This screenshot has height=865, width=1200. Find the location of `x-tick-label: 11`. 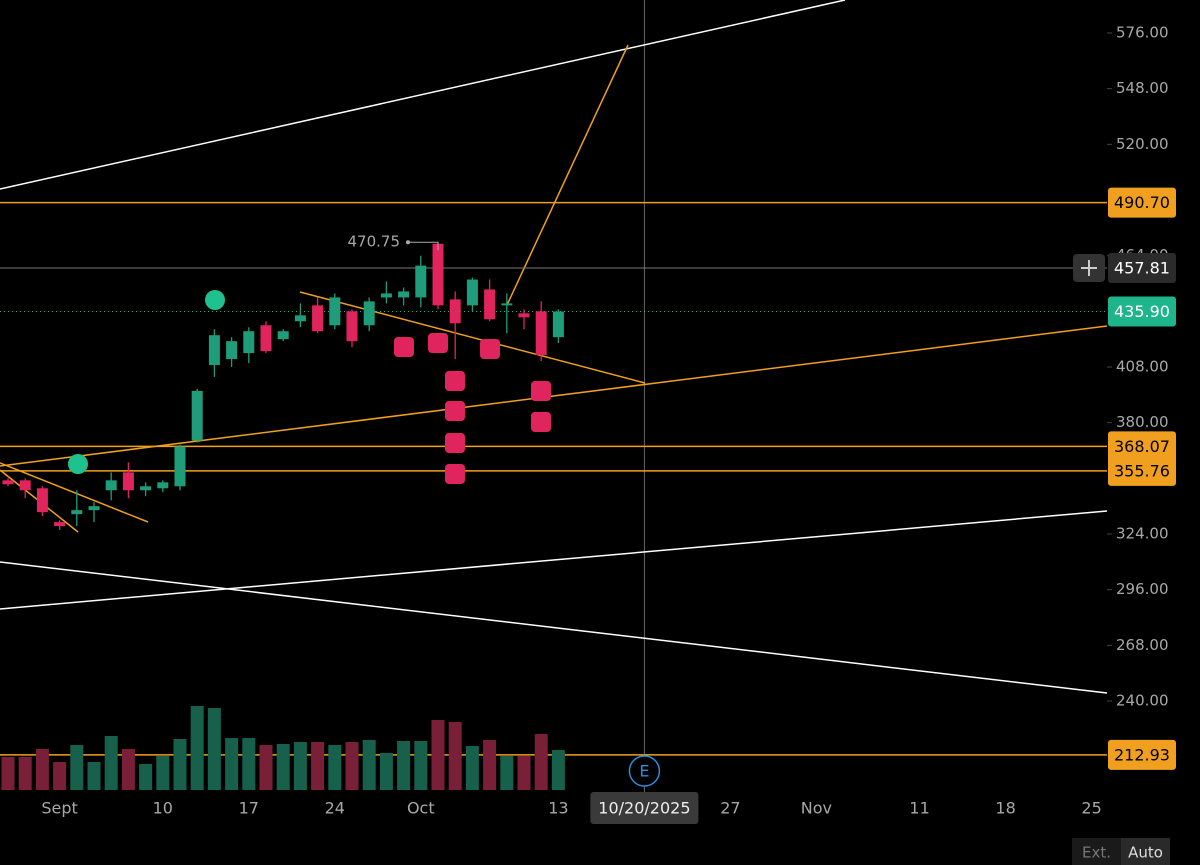

x-tick-label: 11 is located at coordinates (919, 808).